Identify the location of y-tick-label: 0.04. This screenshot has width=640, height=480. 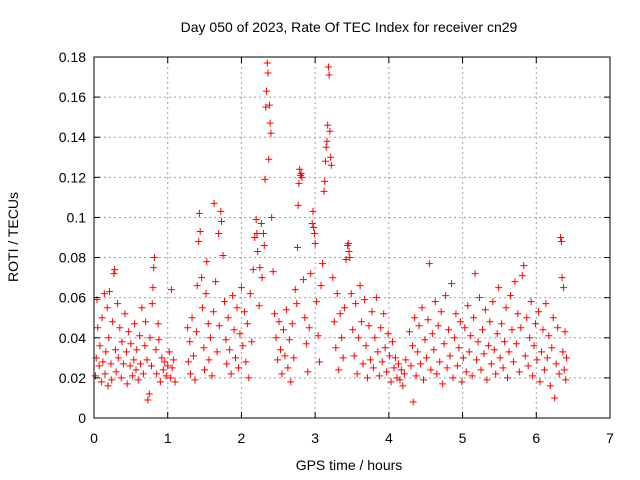
(72, 338).